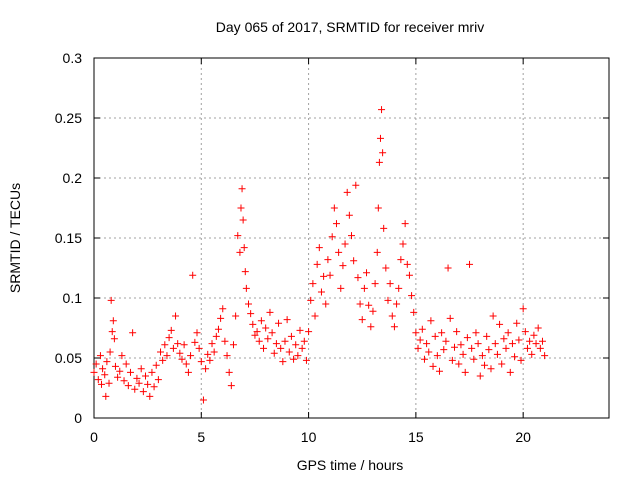  What do you see at coordinates (94, 437) in the screenshot?
I see `x-tick-label: 0` at bounding box center [94, 437].